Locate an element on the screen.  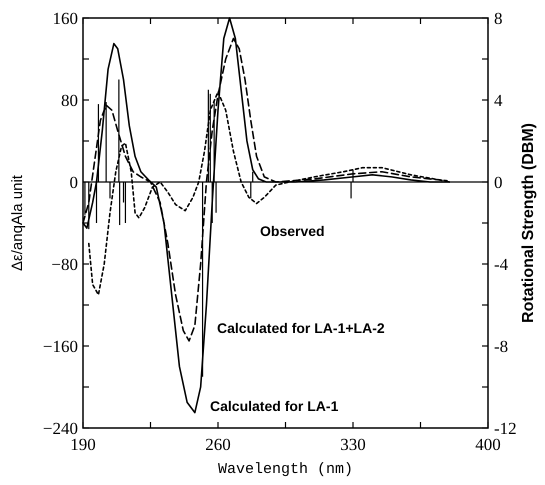
annotation: Calculated for LA-1 is located at coordinates (274, 406).